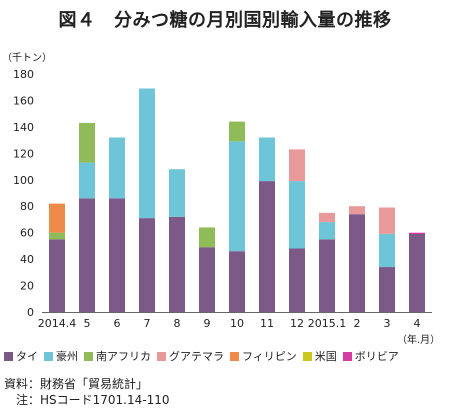  I want to click on legend-item: 豪州, so click(61, 356).